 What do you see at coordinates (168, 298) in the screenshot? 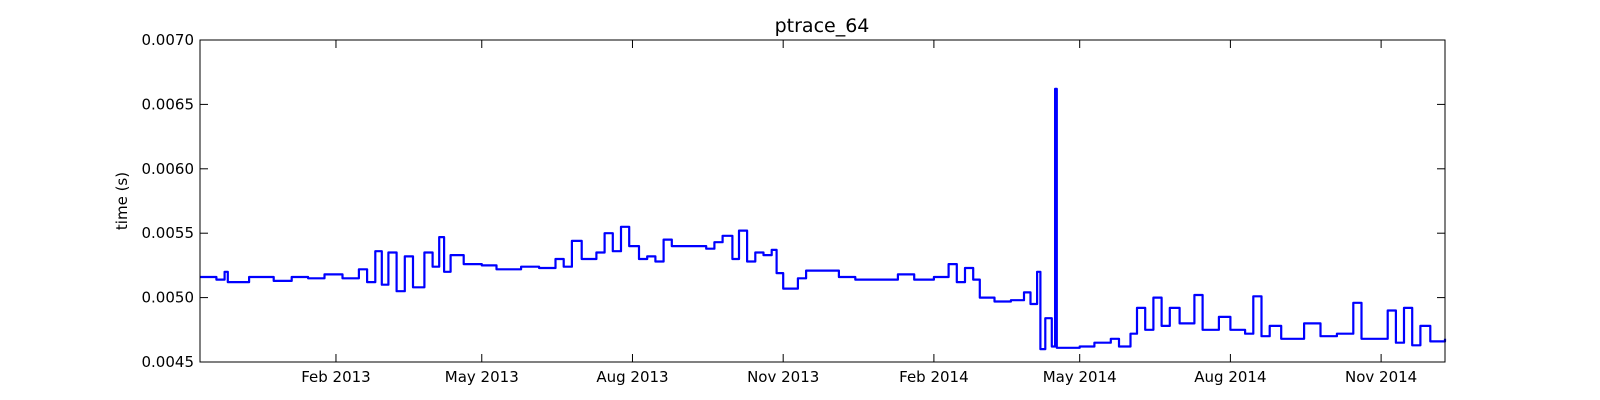
I see `y-tick-label: 0.0050` at bounding box center [168, 298].